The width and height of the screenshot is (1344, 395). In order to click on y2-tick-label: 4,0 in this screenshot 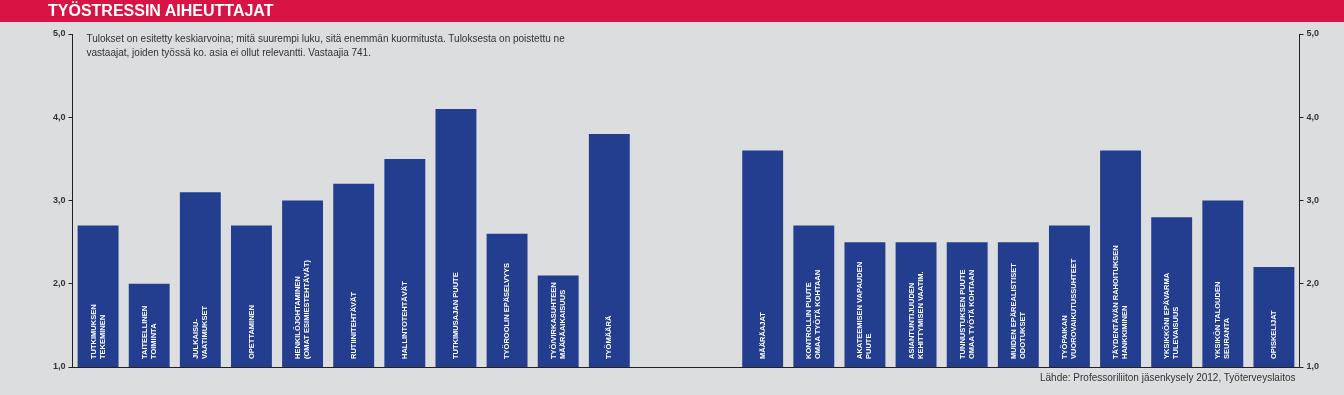, I will do `click(1312, 116)`.